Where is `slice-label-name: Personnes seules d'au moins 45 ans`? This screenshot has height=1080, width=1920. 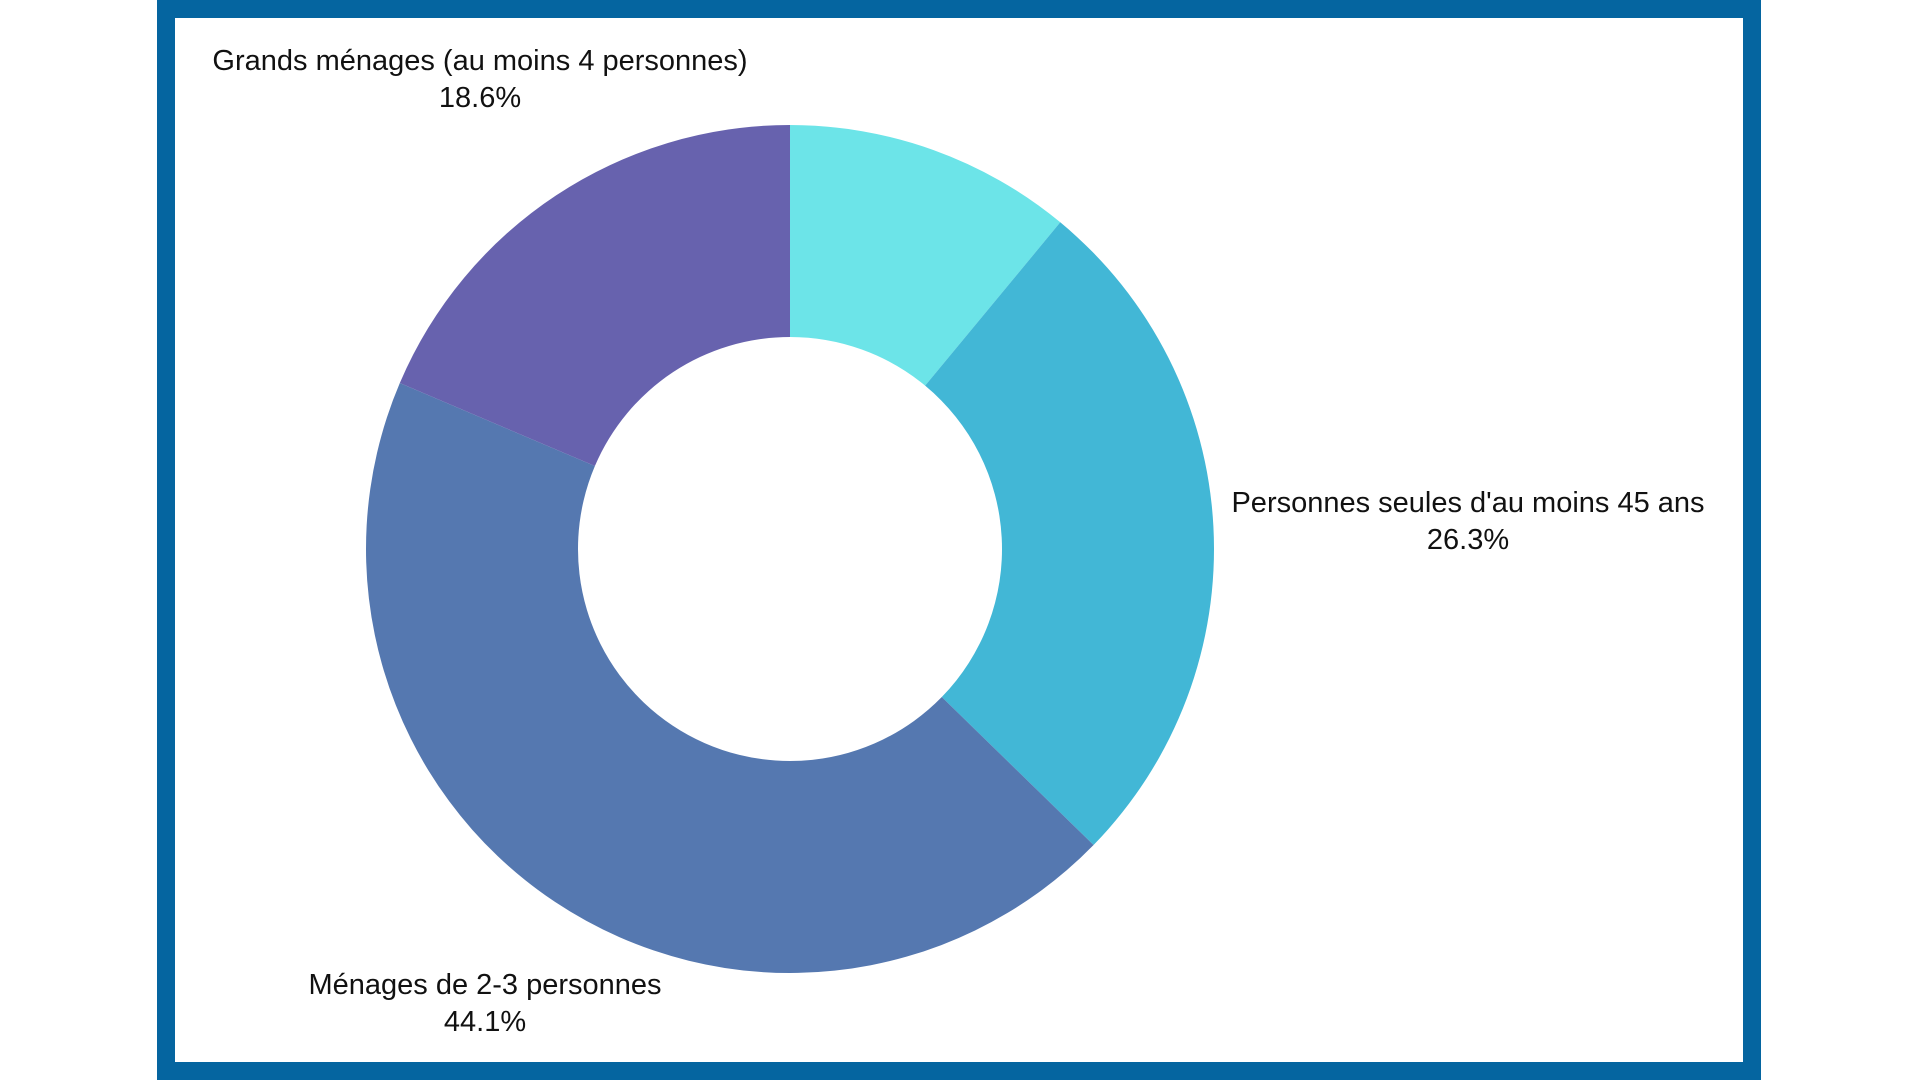
slice-label-name: Personnes seules d'au moins 45 ans is located at coordinates (1468, 503).